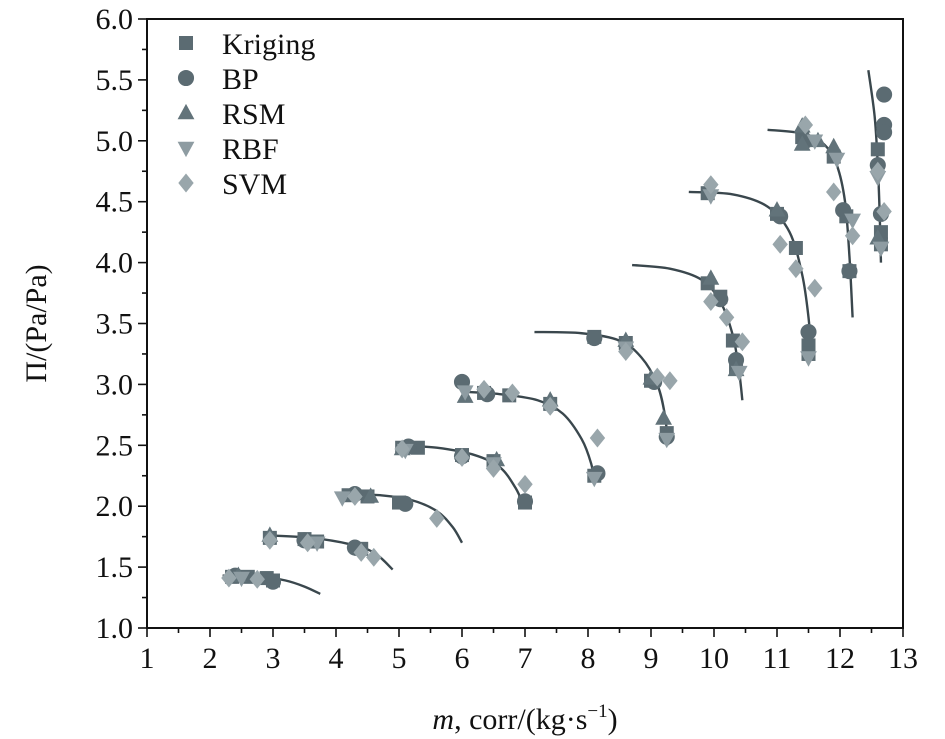 The image size is (945, 739). I want to click on x-tick-label: 8, so click(588, 658).